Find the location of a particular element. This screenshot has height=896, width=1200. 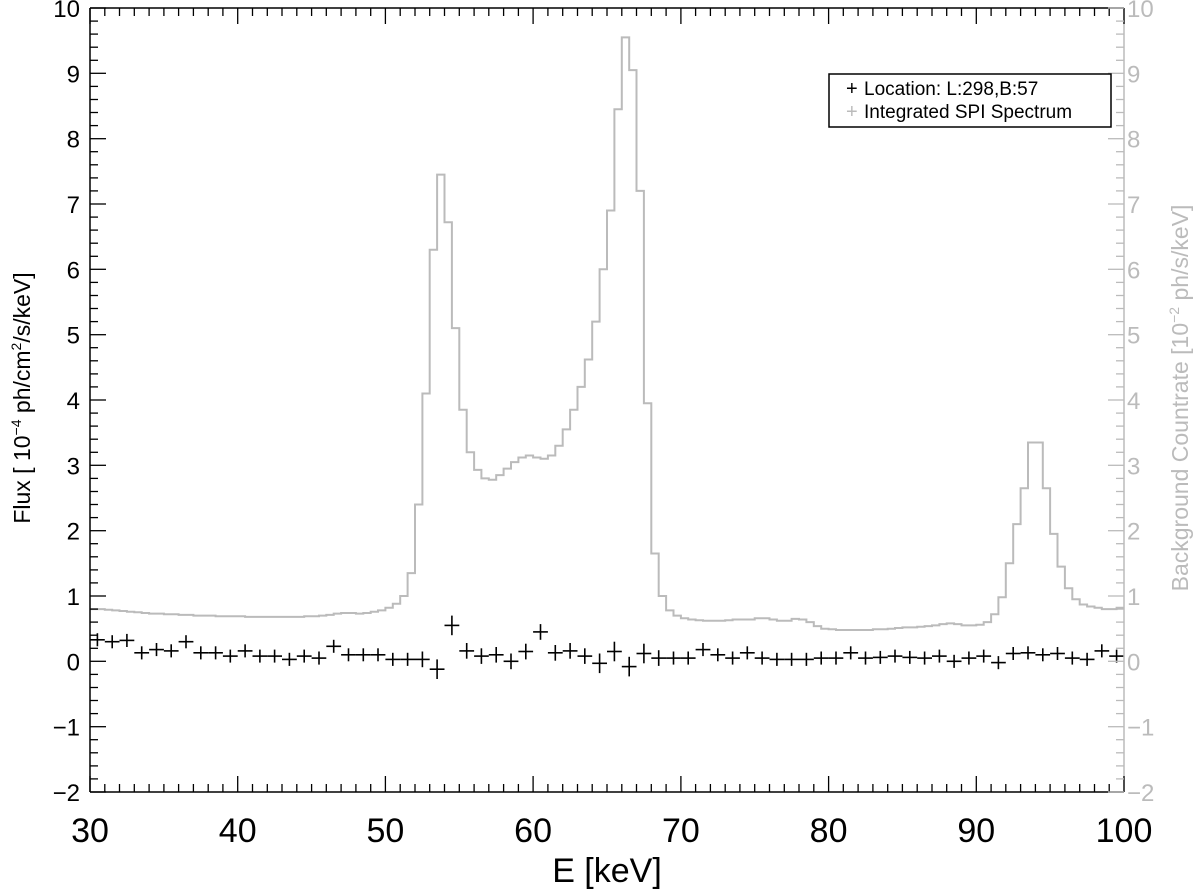

legend-box is located at coordinates (970, 100).